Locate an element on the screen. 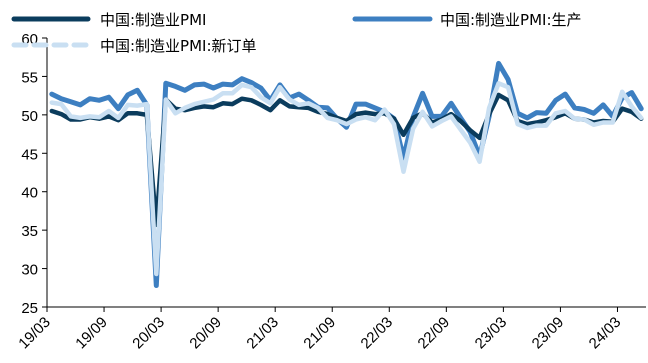 Image resolution: width=648 pixels, height=363 pixels. y-tick-label-35: 35 is located at coordinates (29, 231).